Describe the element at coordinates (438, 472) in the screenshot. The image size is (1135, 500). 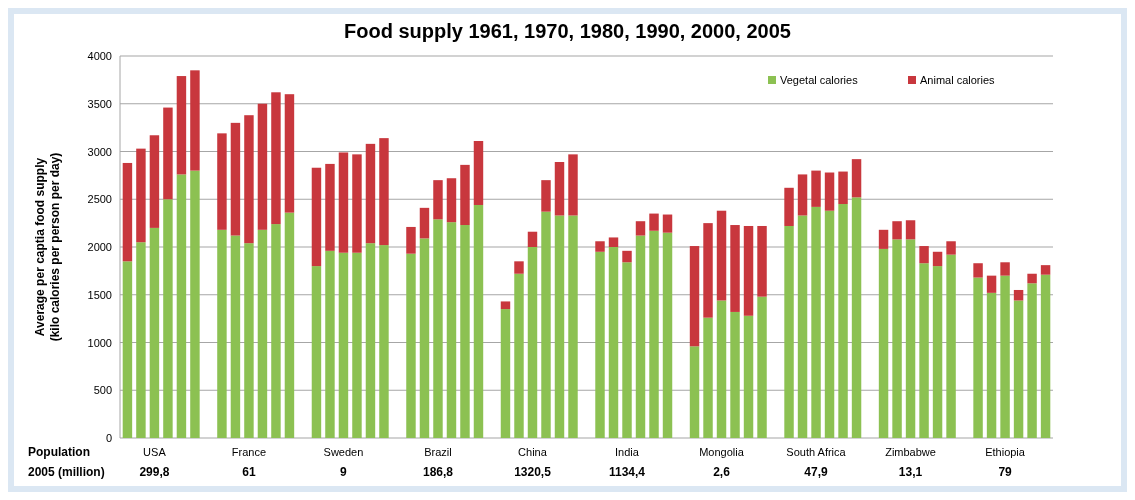
I see `text: 186,8` at that location.